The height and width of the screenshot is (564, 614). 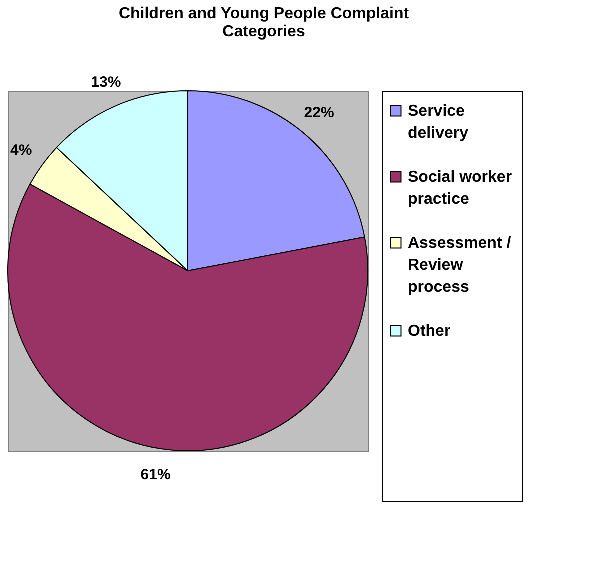 What do you see at coordinates (460, 265) in the screenshot?
I see `legend-label: Assessment / Review process` at bounding box center [460, 265].